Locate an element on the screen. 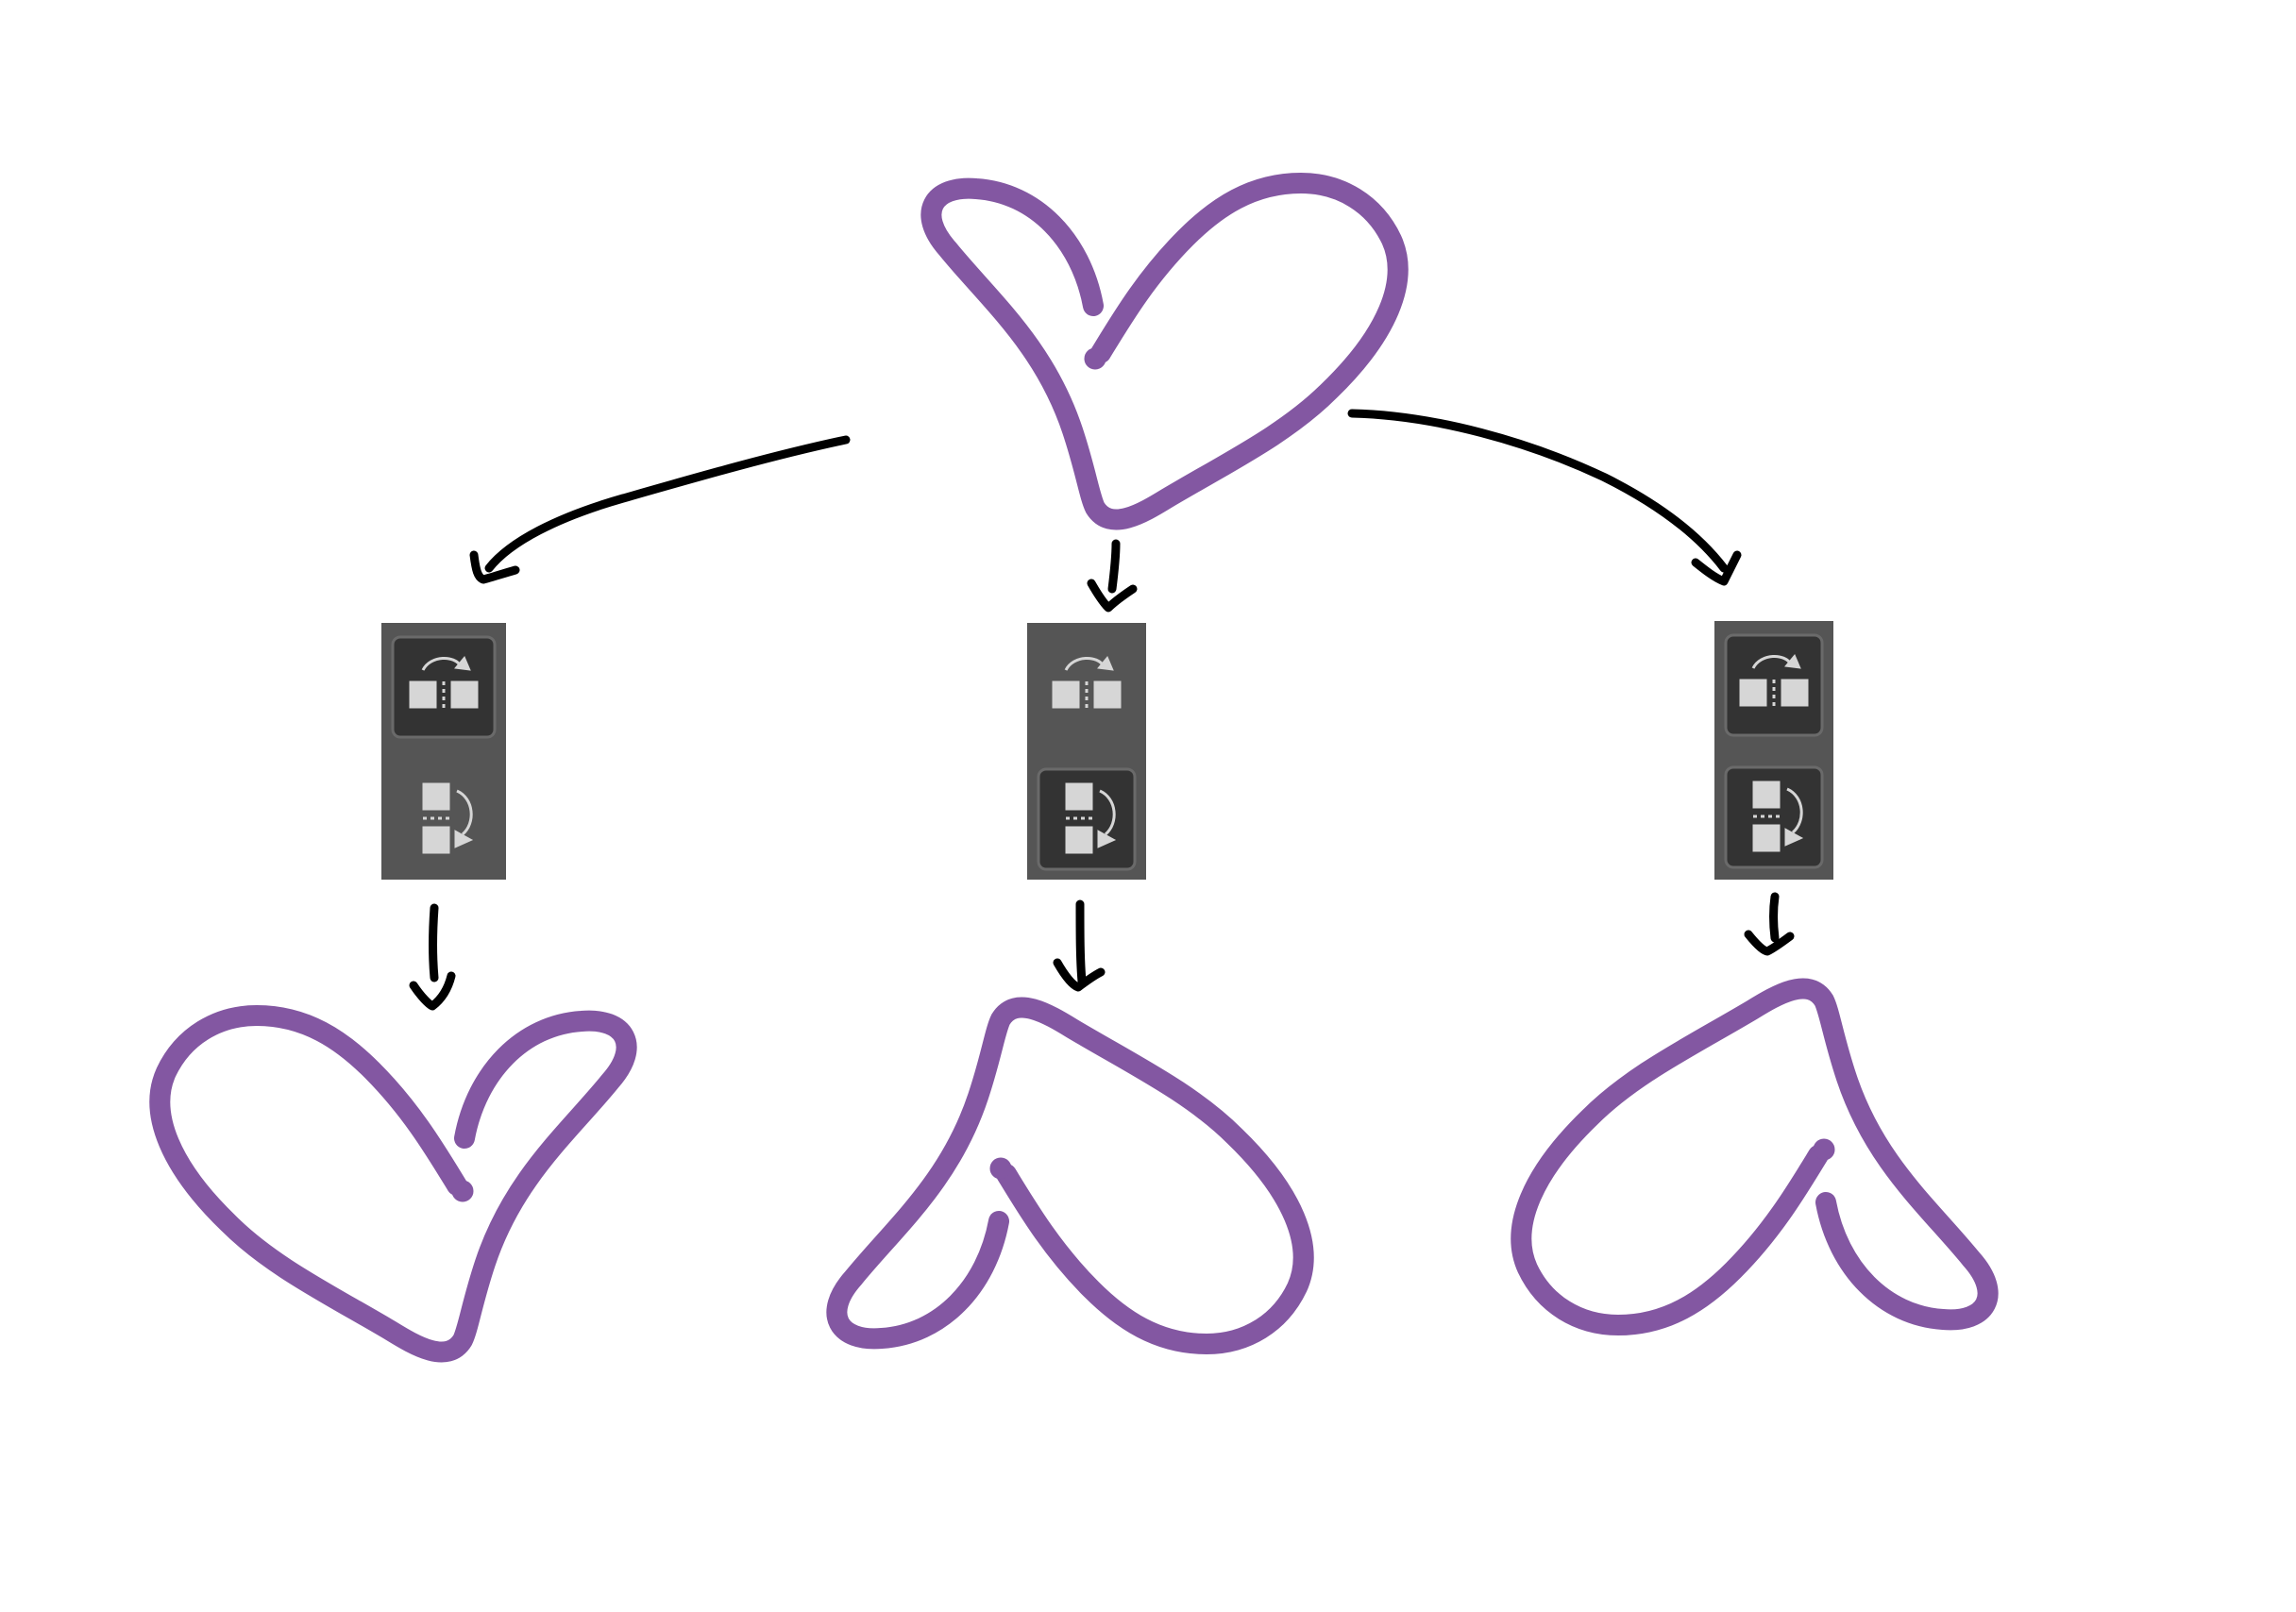 The image size is (2296, 1612). arrow-flip-both-panel-to-result is located at coordinates (1769, 924).